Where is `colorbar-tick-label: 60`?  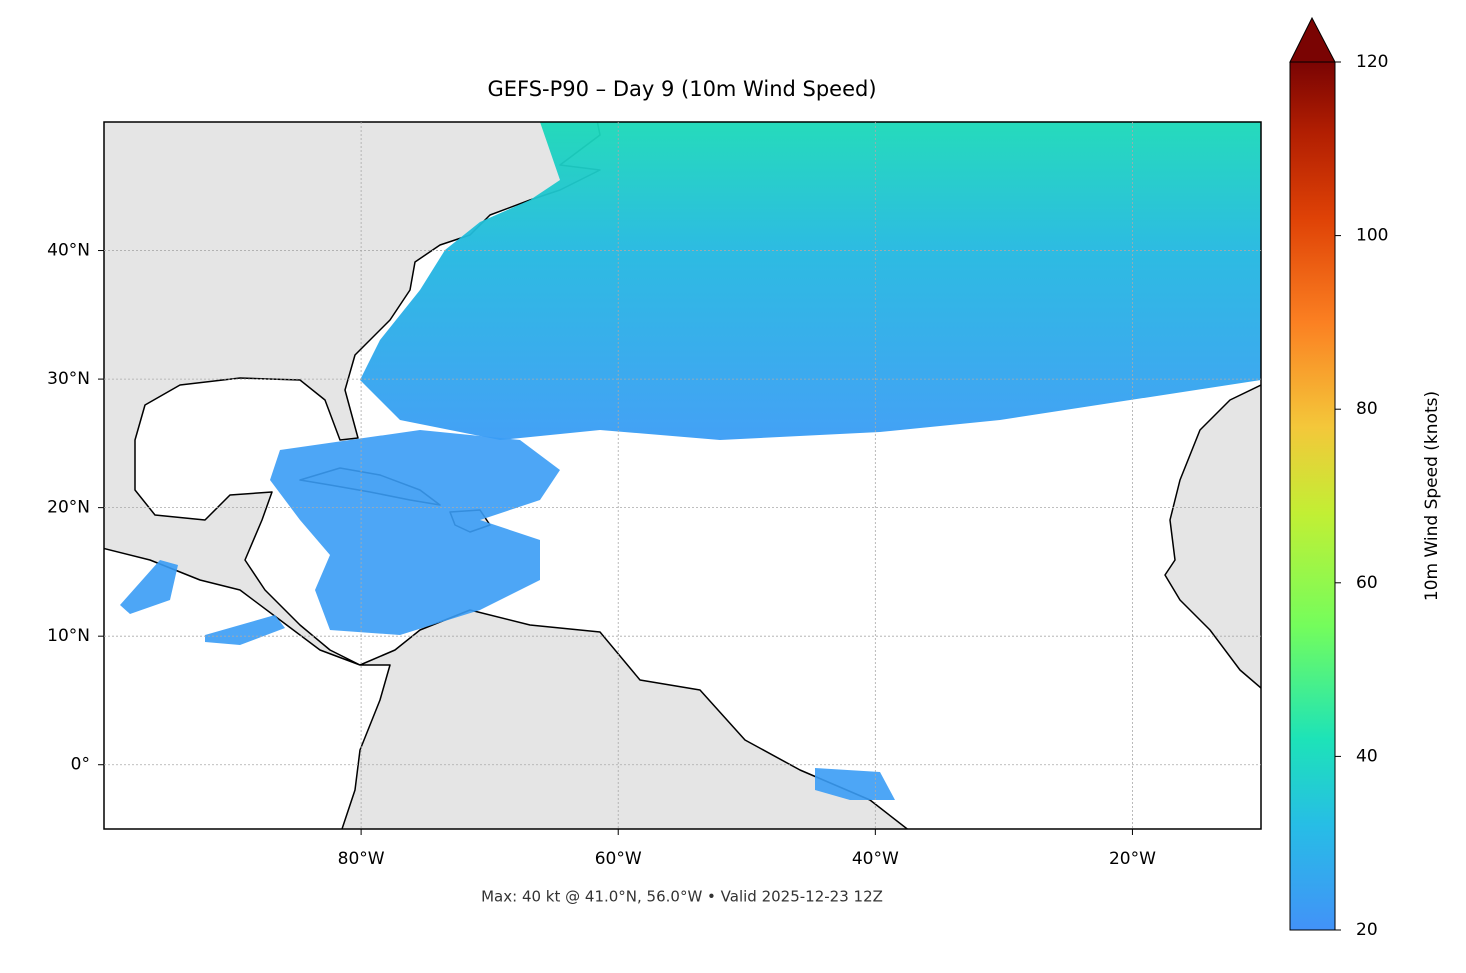
colorbar-tick-label: 60 is located at coordinates (1367, 583).